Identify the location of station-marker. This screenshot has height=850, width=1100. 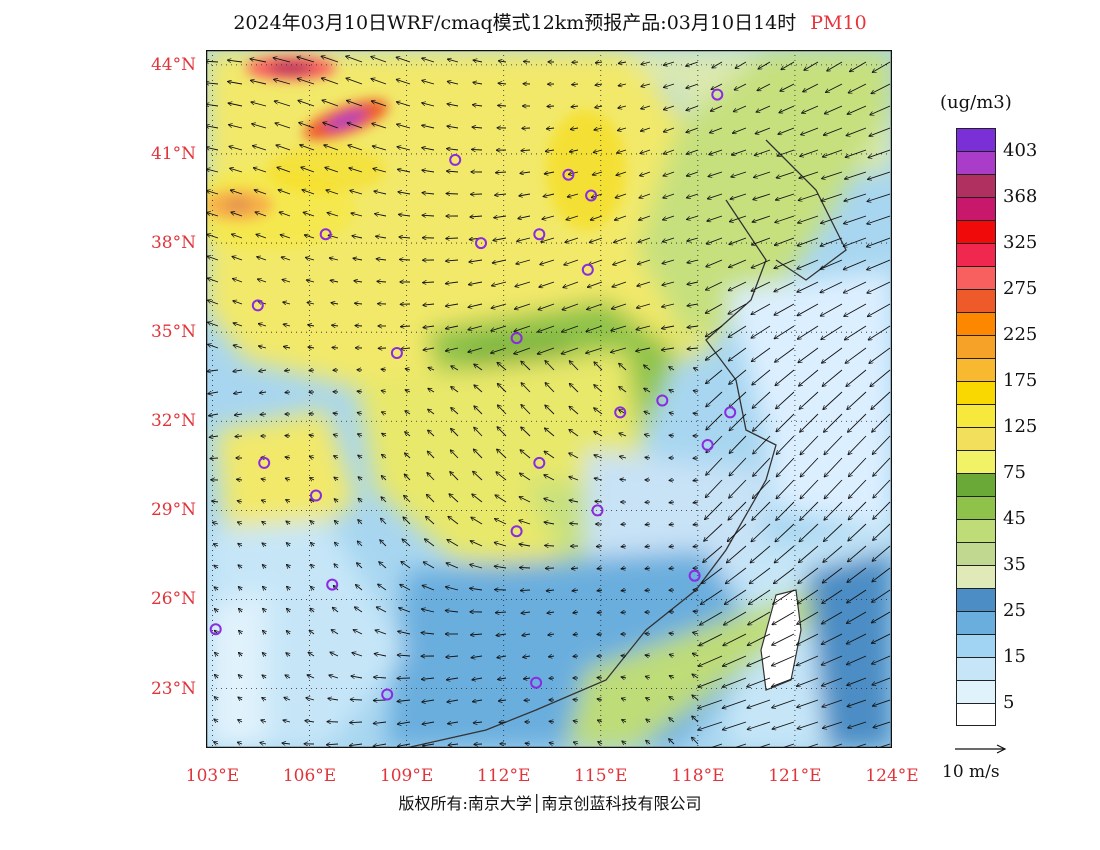
(620, 412).